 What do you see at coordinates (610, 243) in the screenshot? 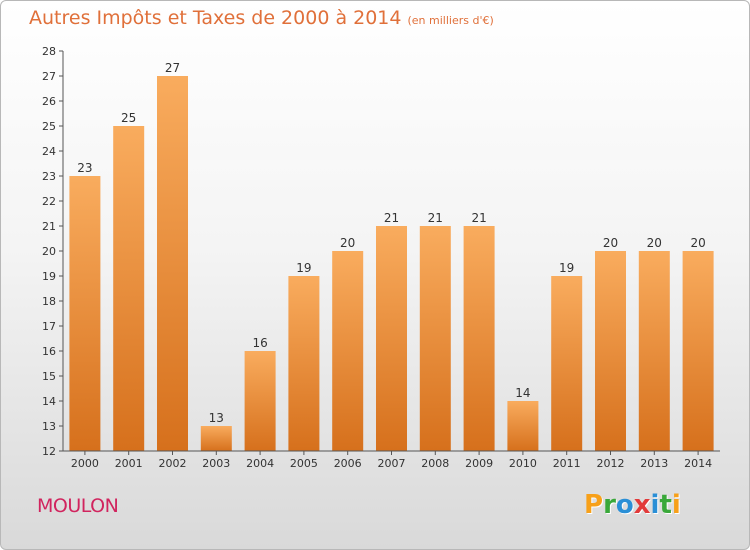
I see `data-label-2012: 20` at bounding box center [610, 243].